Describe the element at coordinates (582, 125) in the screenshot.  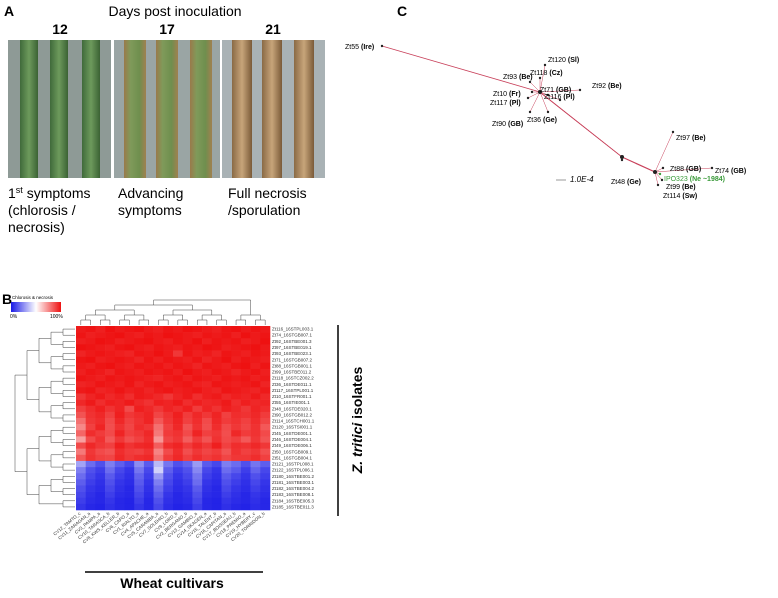
I see `edge` at that location.